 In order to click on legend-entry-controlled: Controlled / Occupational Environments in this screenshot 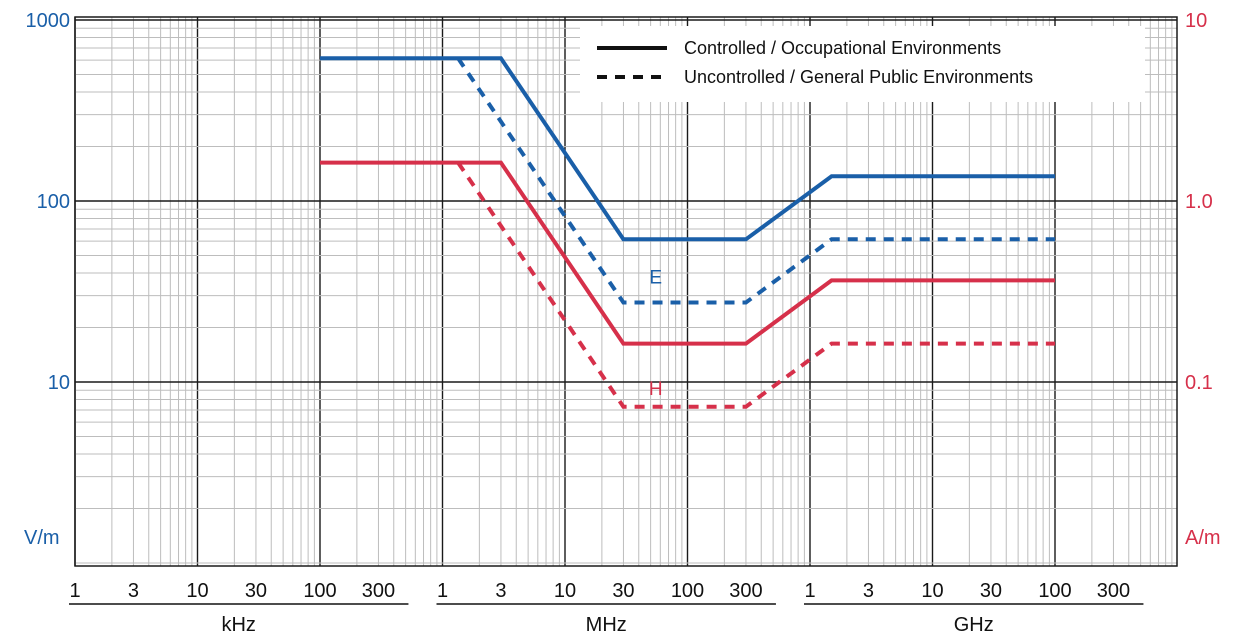, I will do `click(842, 48)`.